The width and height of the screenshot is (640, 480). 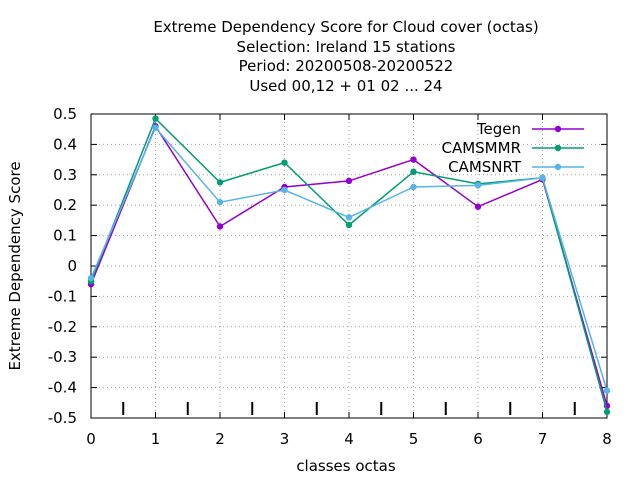 What do you see at coordinates (62, 357) in the screenshot?
I see `y-tick-label: -0.3` at bounding box center [62, 357].